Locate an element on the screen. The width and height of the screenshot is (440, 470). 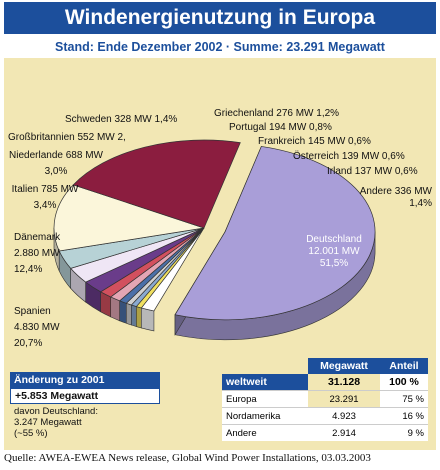
pie-slice-spanien is located at coordinates (156, 184).